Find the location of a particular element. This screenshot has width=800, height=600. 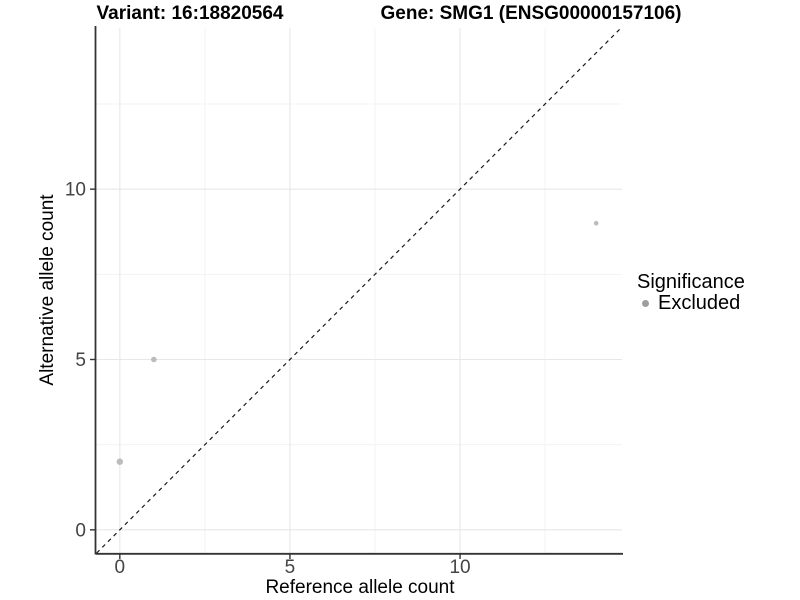

y-axis-title: Alternative allele count is located at coordinates (47, 290).